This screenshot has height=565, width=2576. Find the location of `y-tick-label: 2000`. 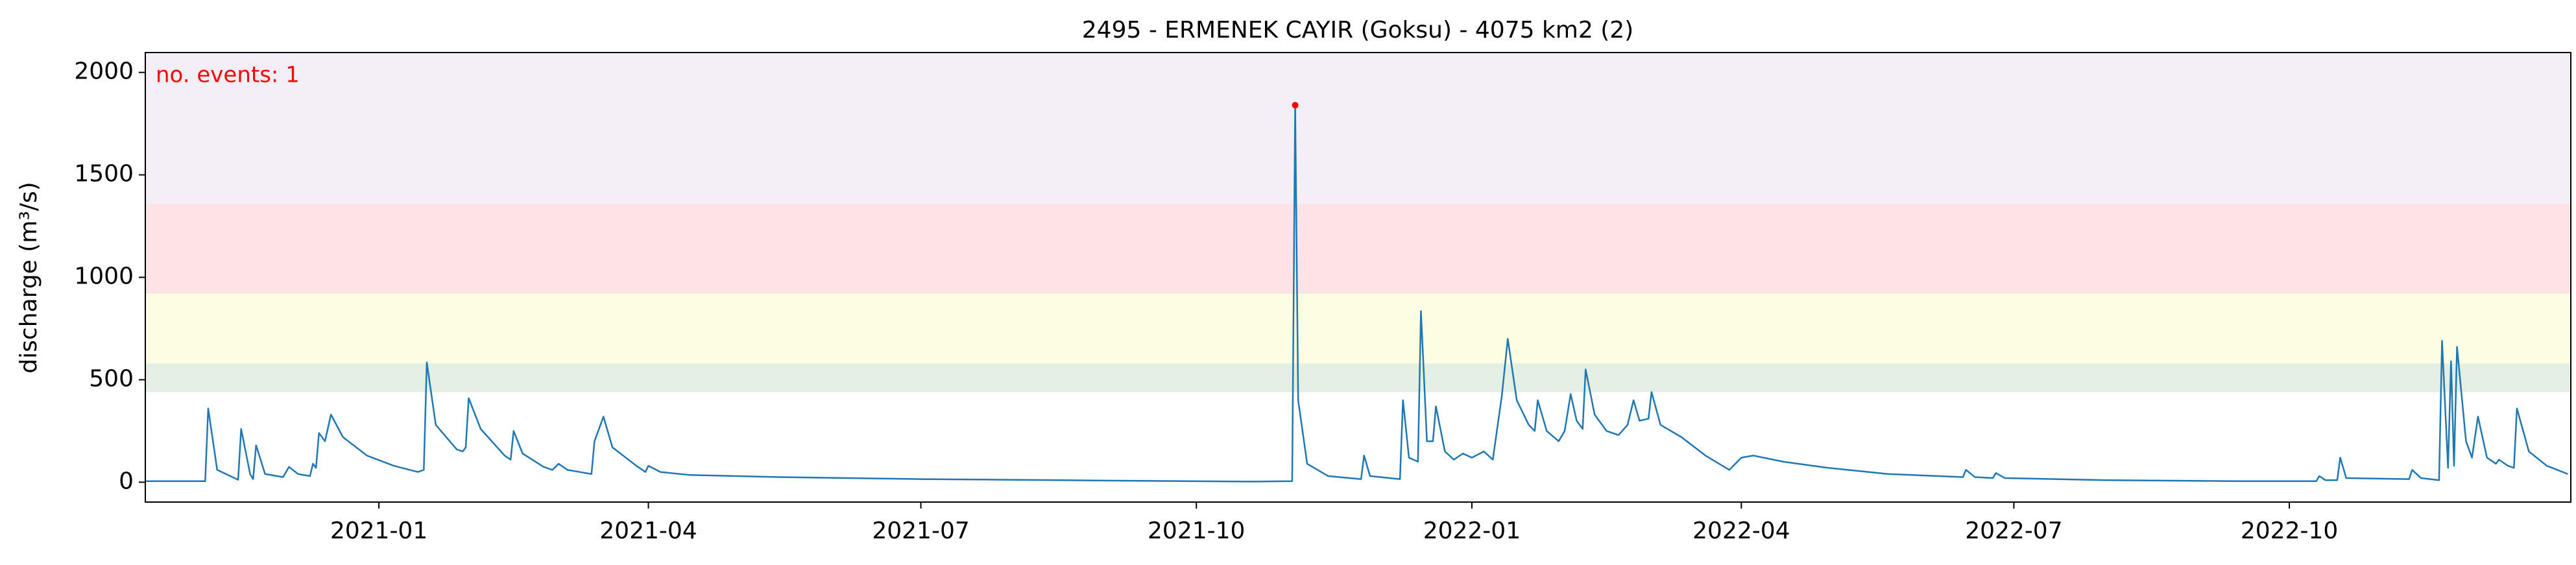

y-tick-label: 2000 is located at coordinates (104, 71).